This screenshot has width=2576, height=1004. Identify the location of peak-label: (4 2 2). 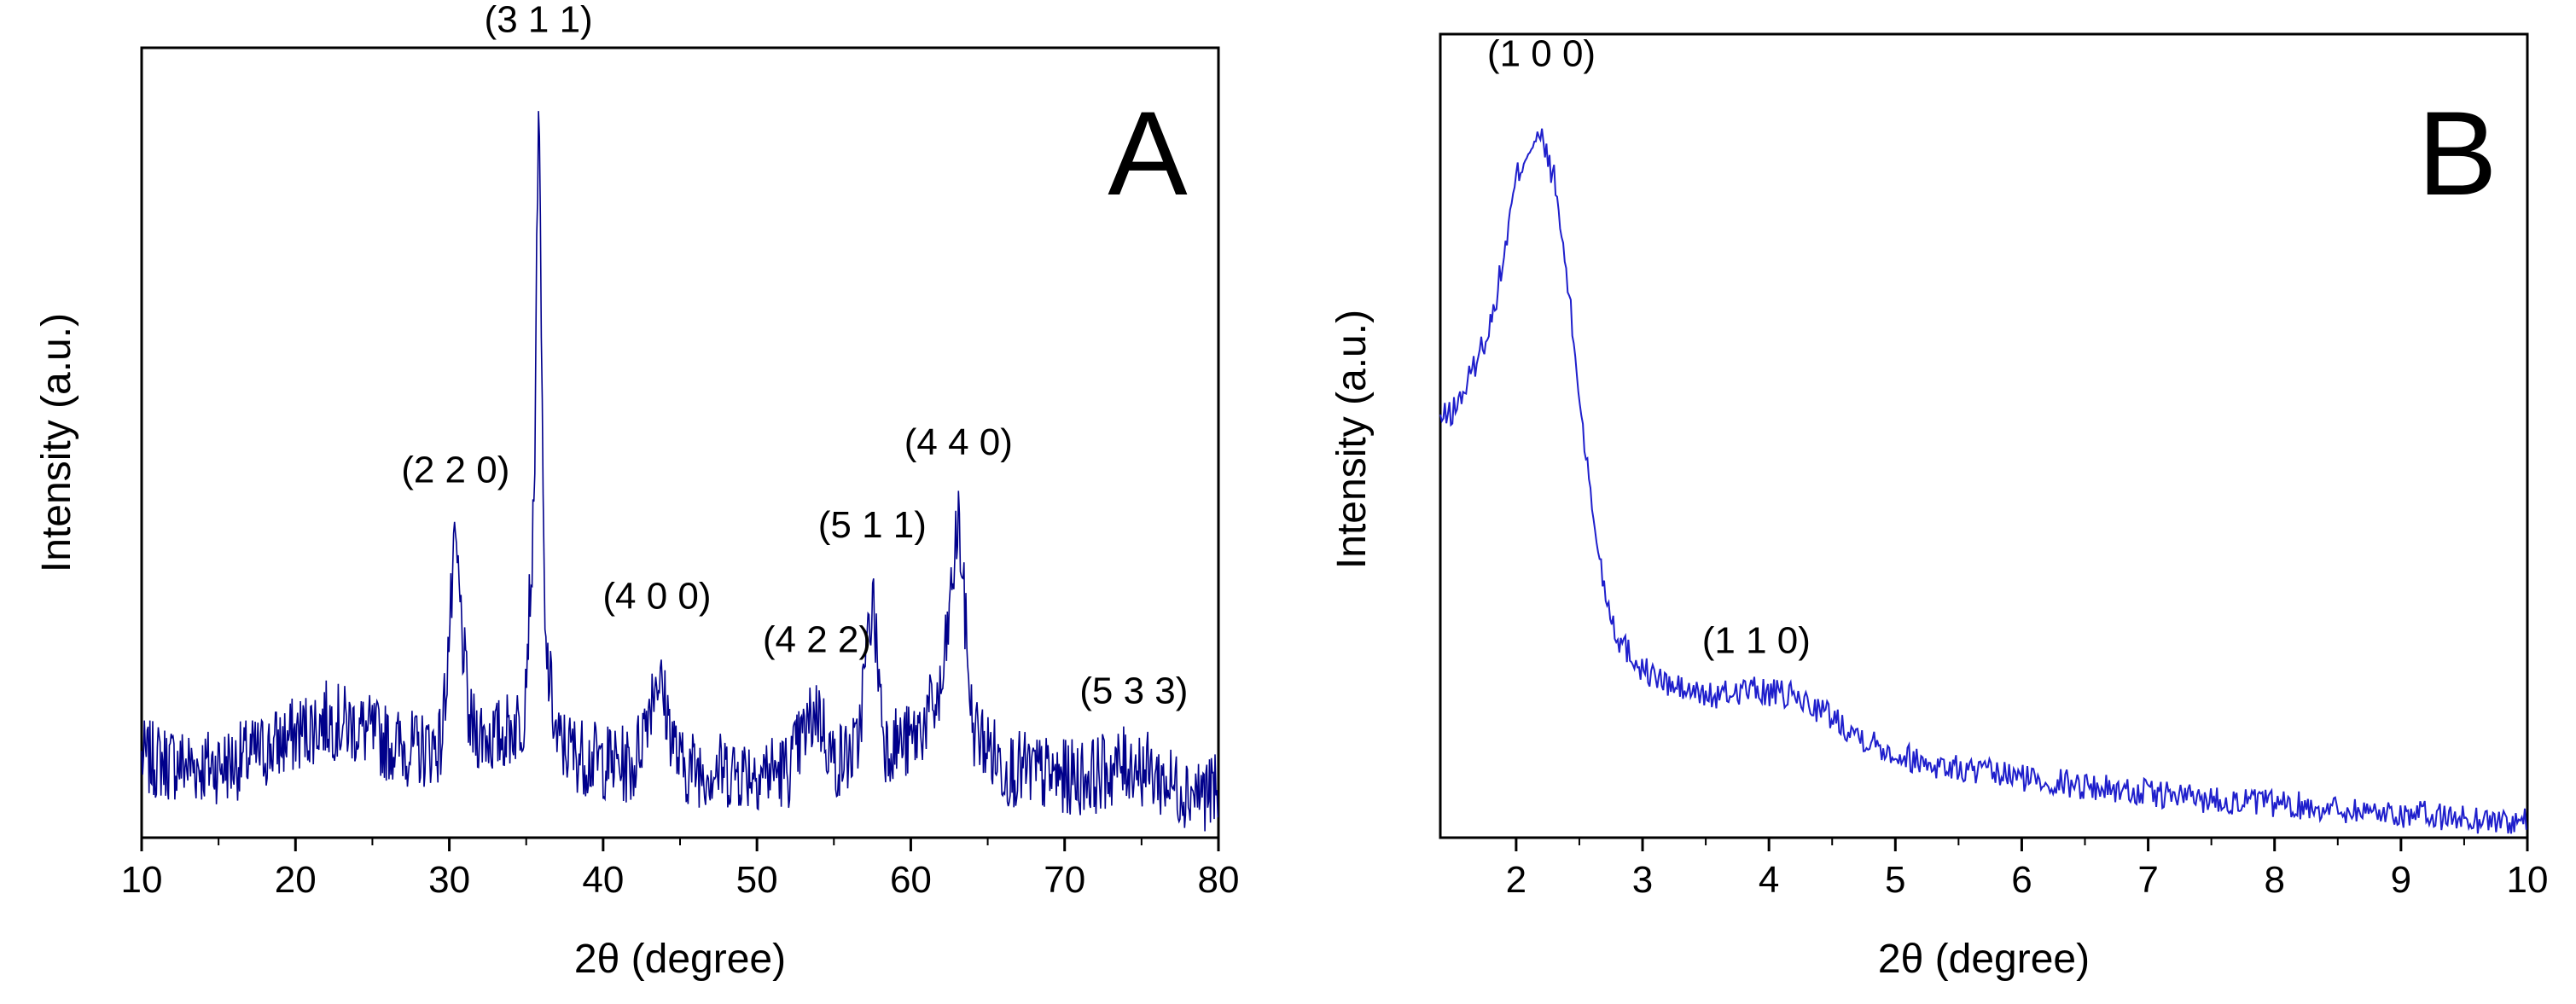
(817, 639).